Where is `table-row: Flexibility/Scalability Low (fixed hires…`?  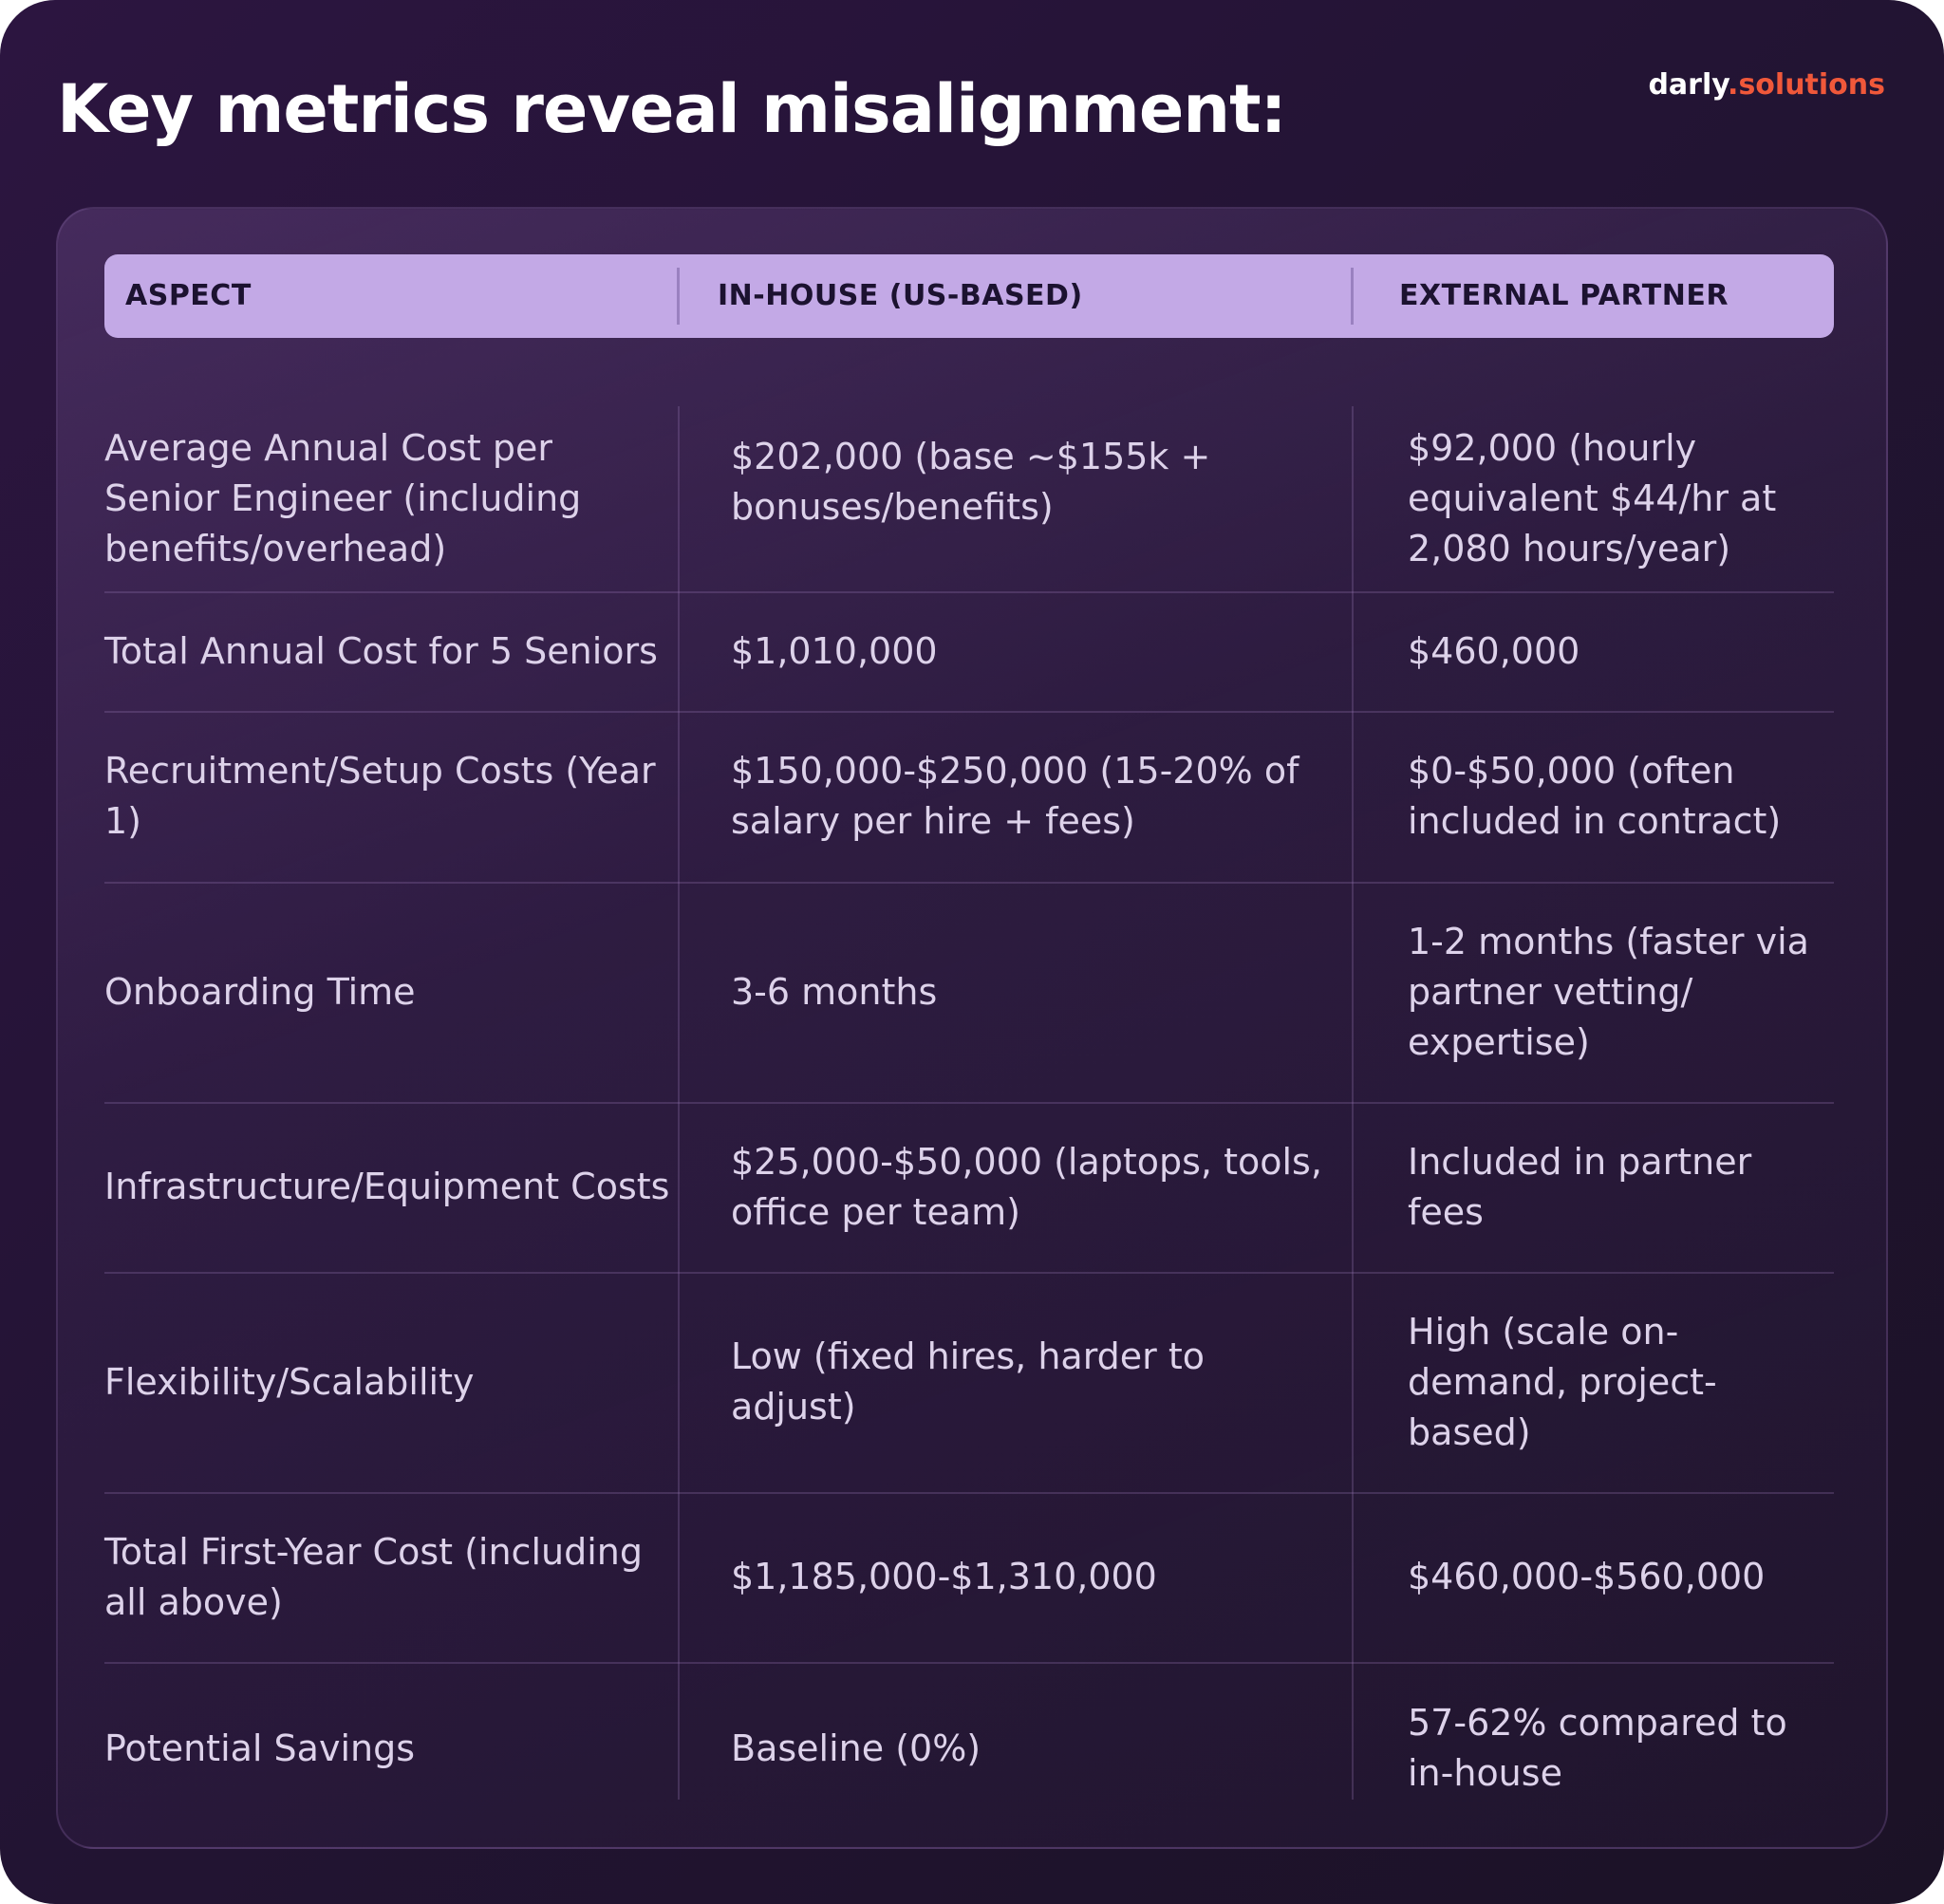
table-row: Flexibility/Scalability Low (fixed hires… is located at coordinates (972, 1382).